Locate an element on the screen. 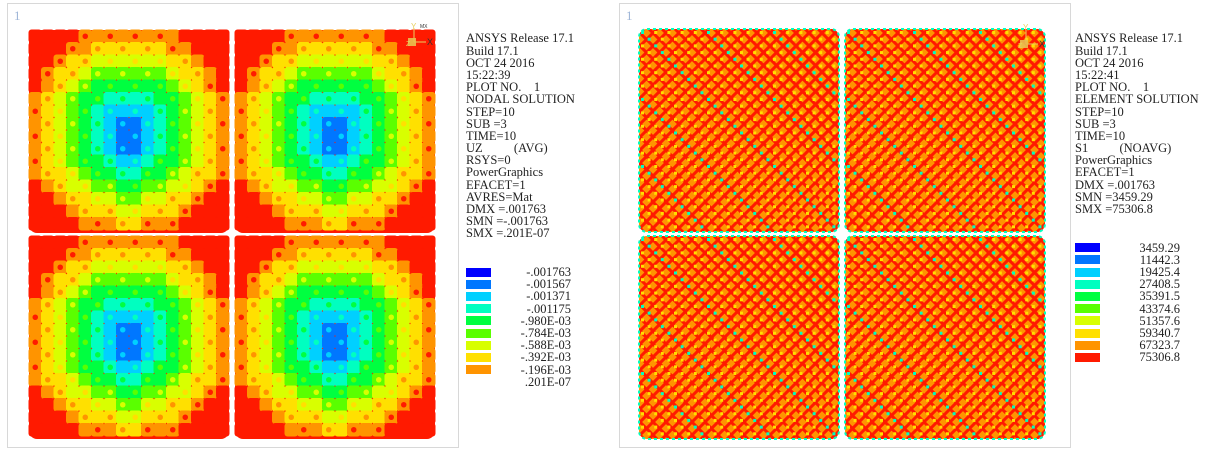  plate-stress-contour is located at coordinates (739, 337).